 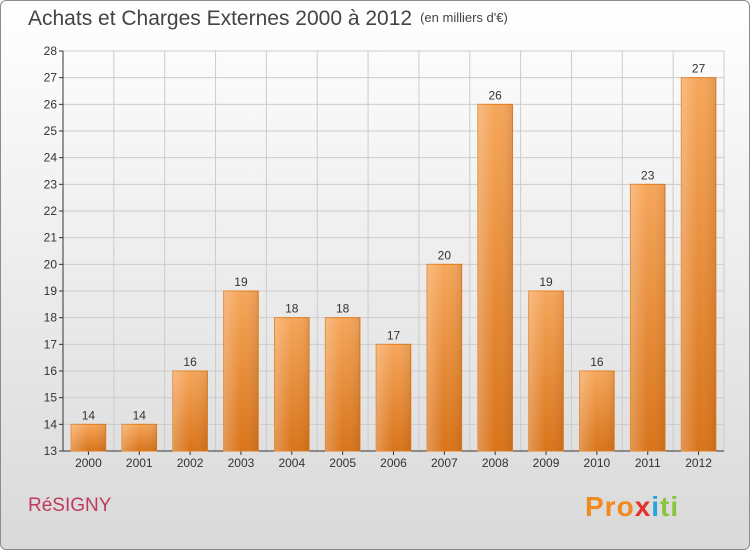 I want to click on commune-name: RéSIGNY, so click(x=70, y=505).